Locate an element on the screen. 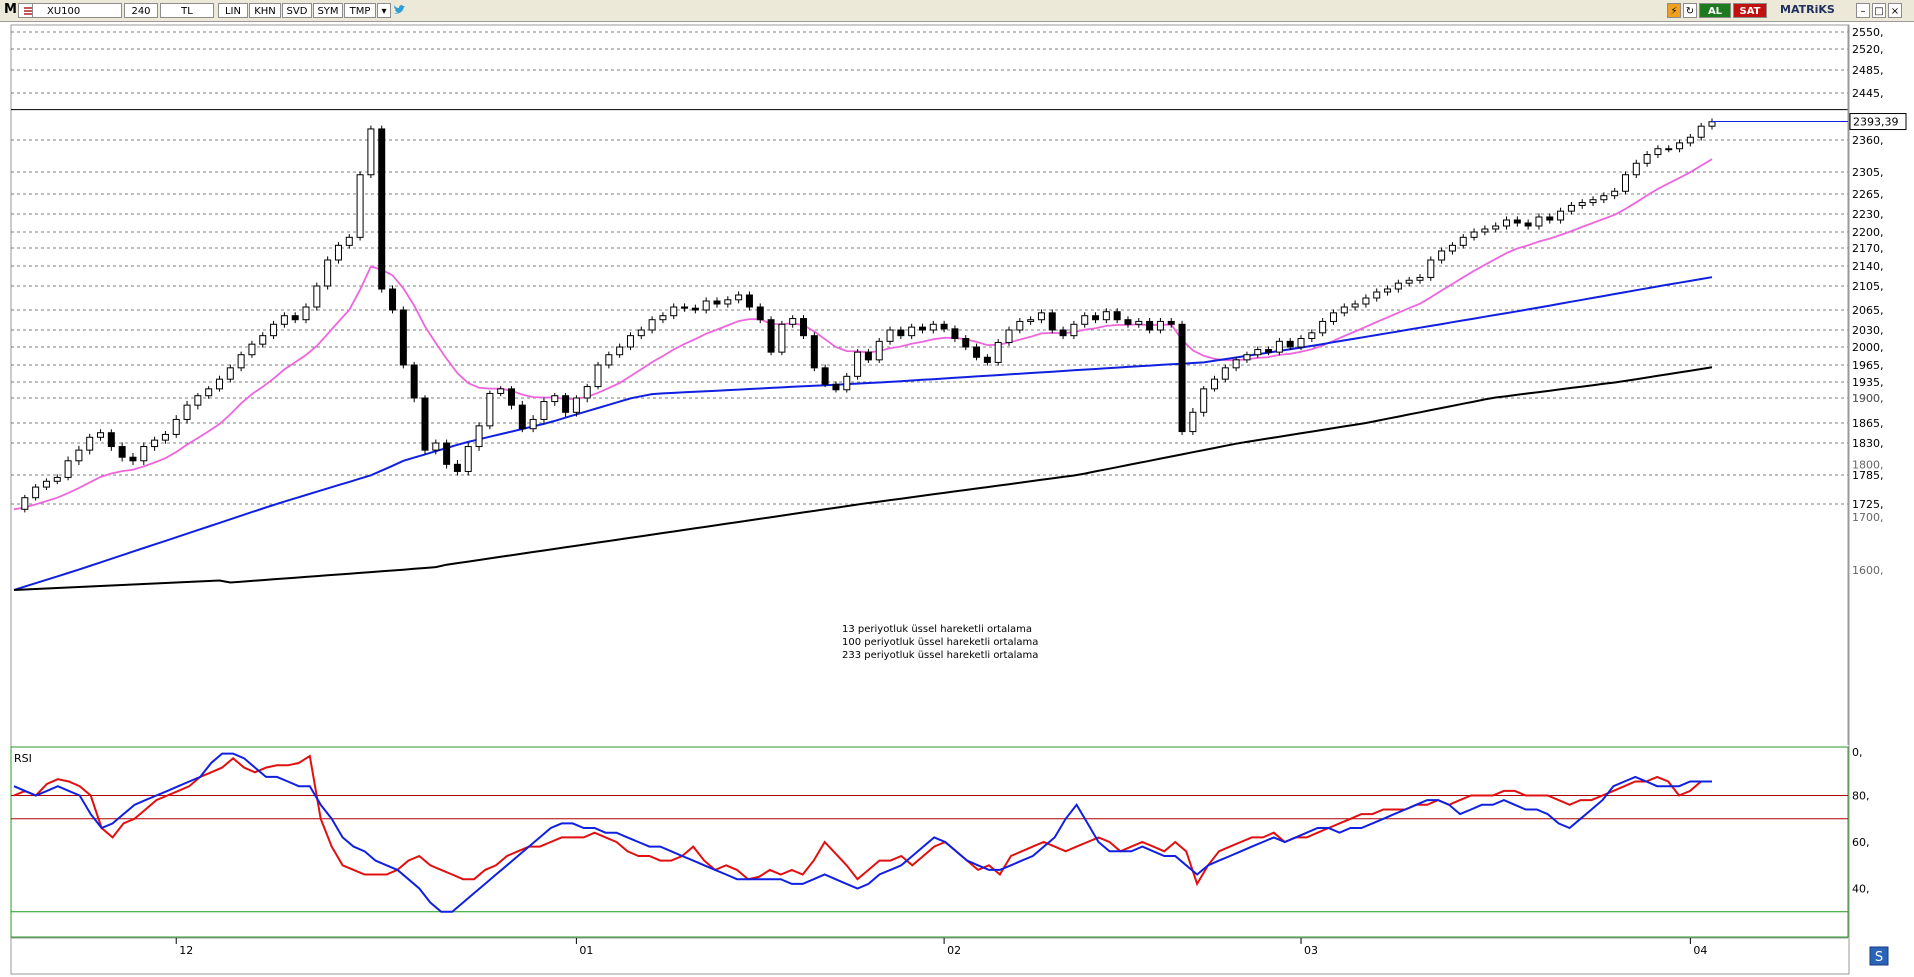 The image size is (1914, 977). currency-field: TL is located at coordinates (187, 10).